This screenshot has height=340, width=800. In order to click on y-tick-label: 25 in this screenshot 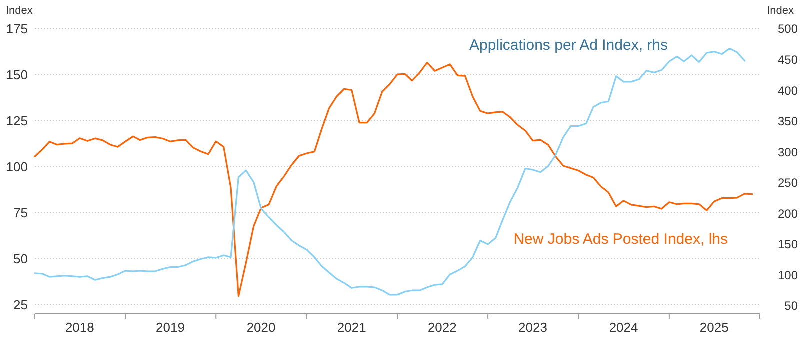, I will do `click(21, 304)`.